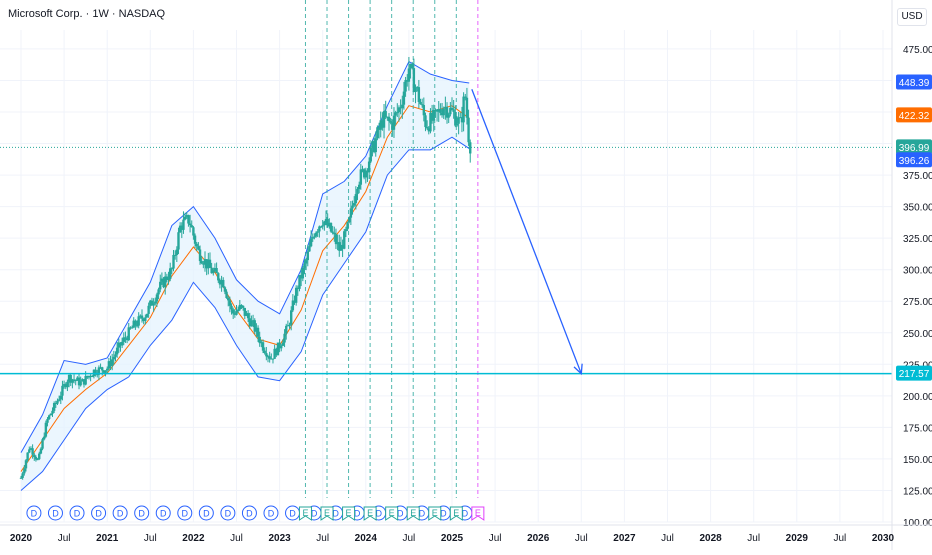  I want to click on y-tick-label: 125.00, so click(917, 491).